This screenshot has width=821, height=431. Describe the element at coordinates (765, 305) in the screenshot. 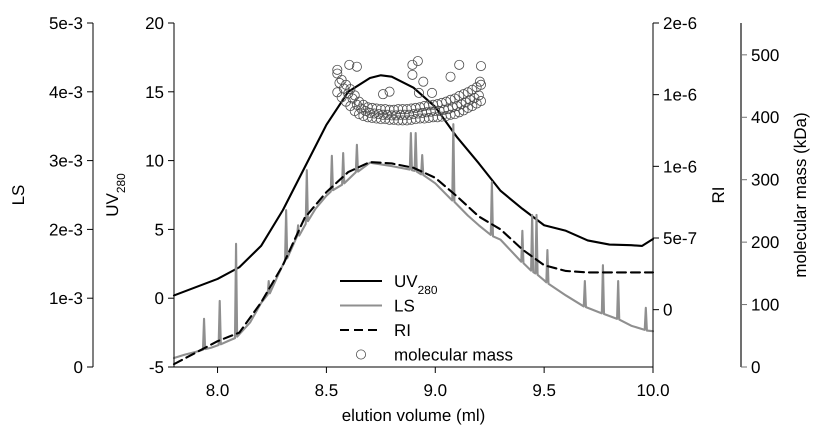

I see `y-tick-label: 100` at that location.